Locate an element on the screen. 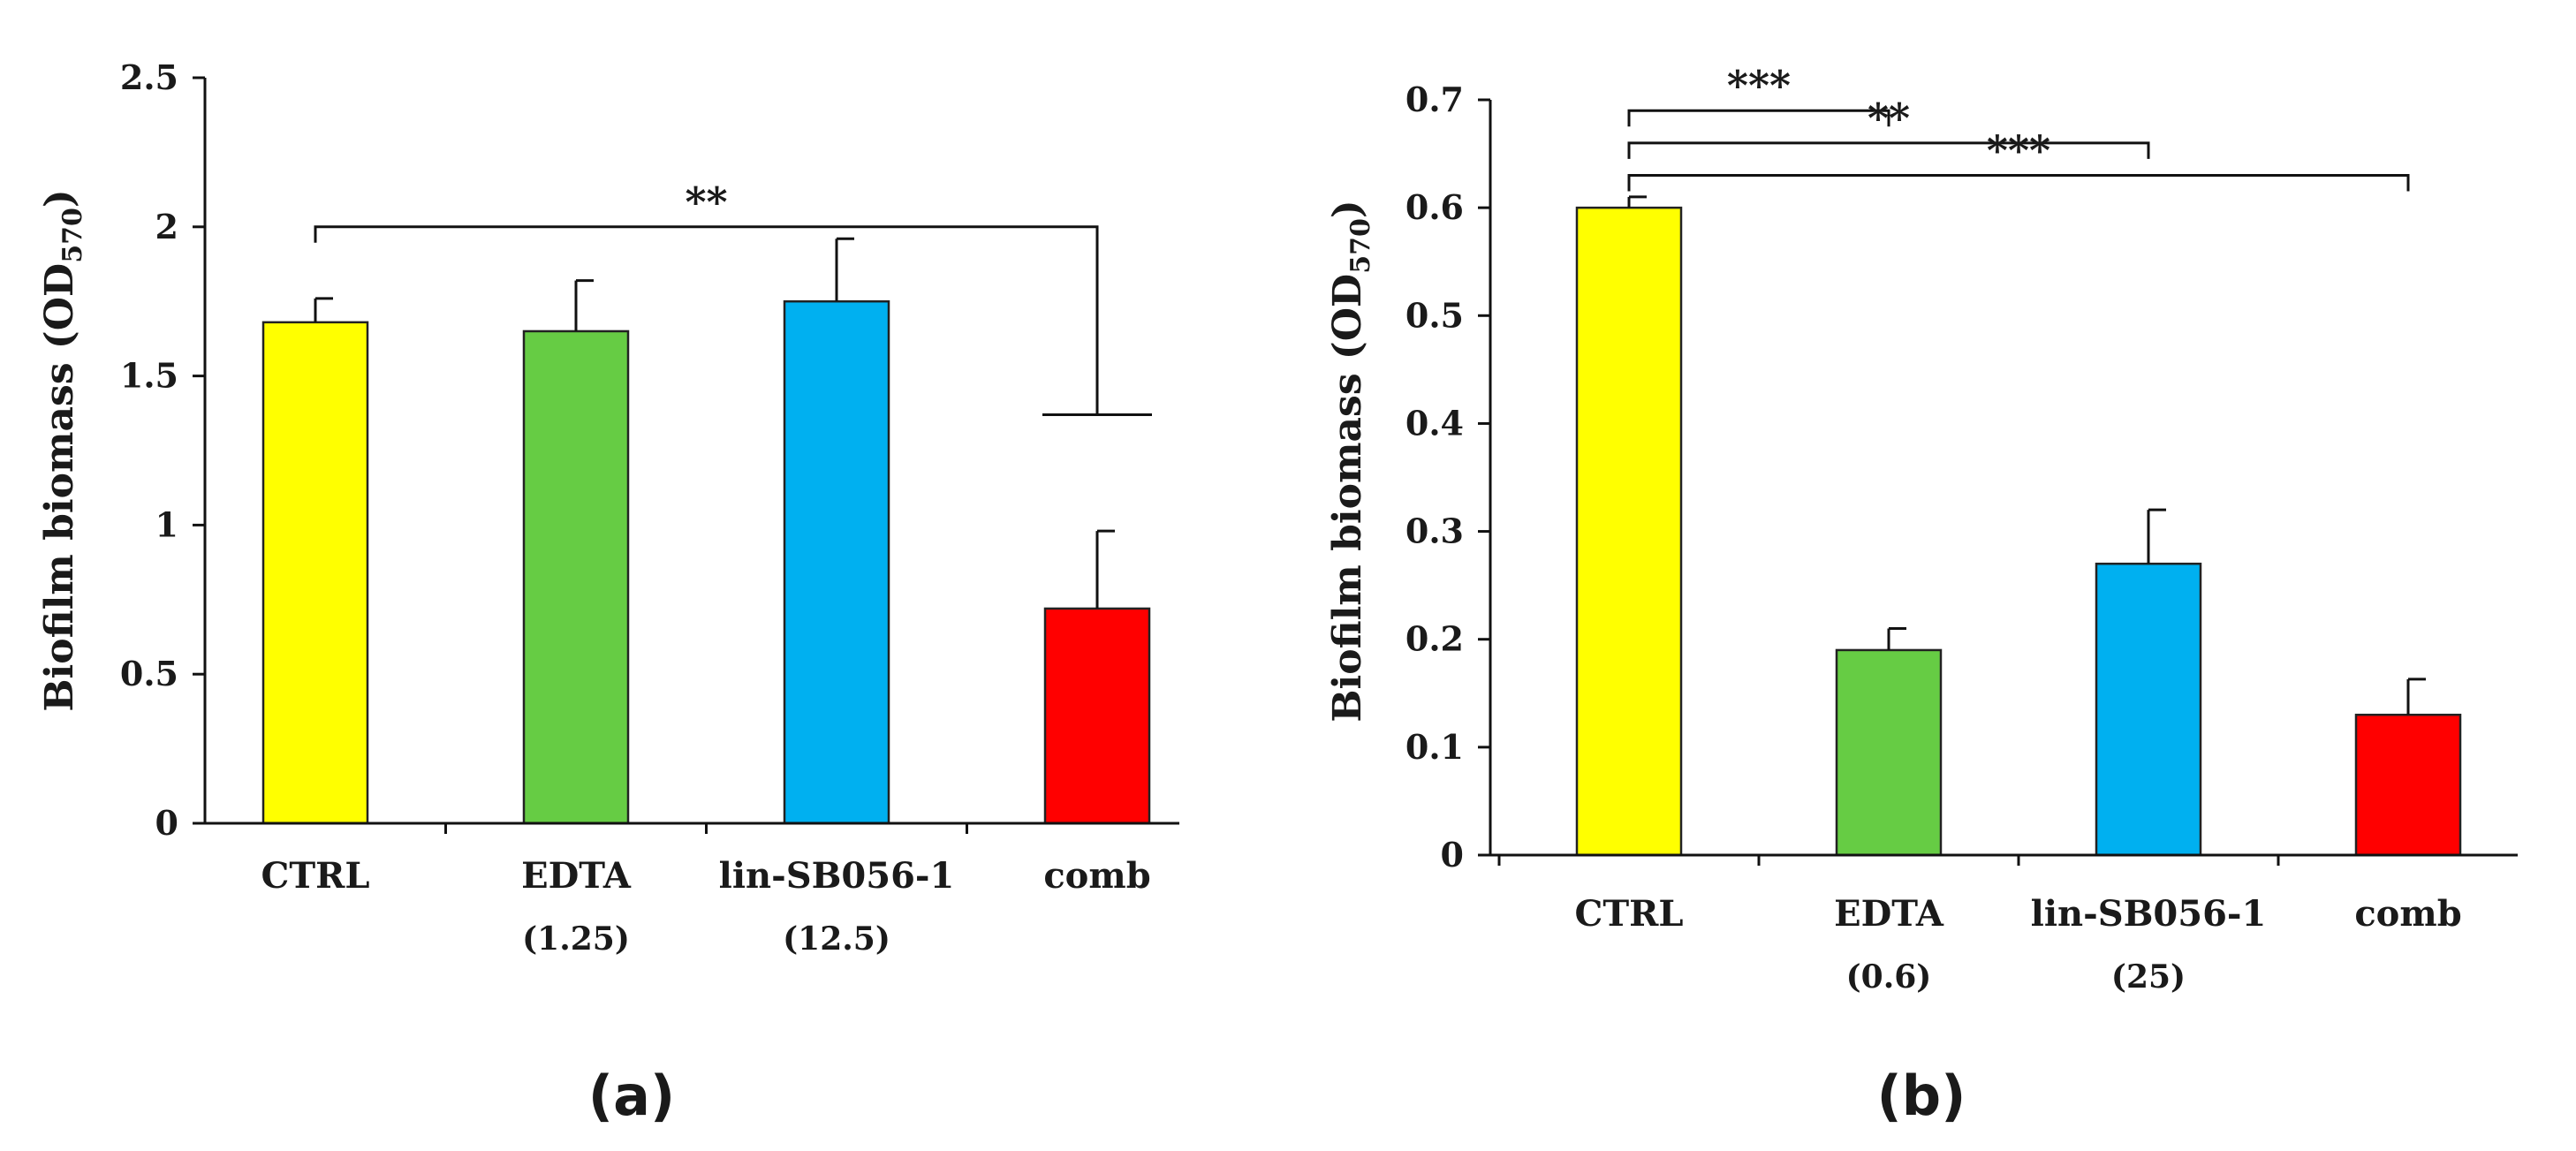 Image resolution: width=2576 pixels, height=1151 pixels. panel-label: (a) is located at coordinates (632, 1096).